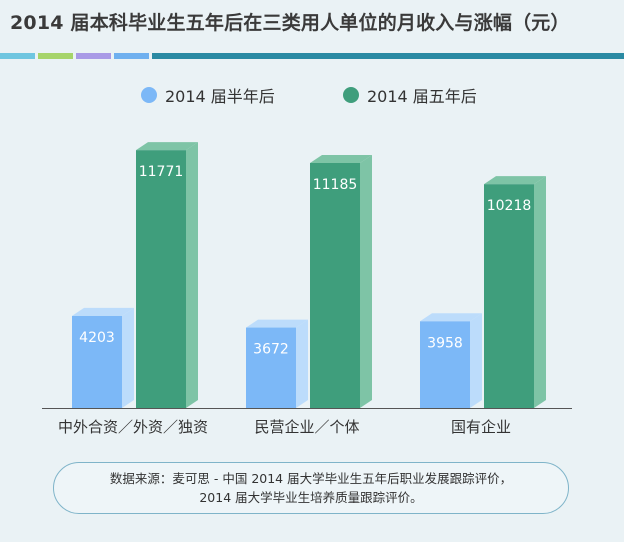  Describe the element at coordinates (93, 56) in the screenshot. I see `accent-segment-purple` at that location.